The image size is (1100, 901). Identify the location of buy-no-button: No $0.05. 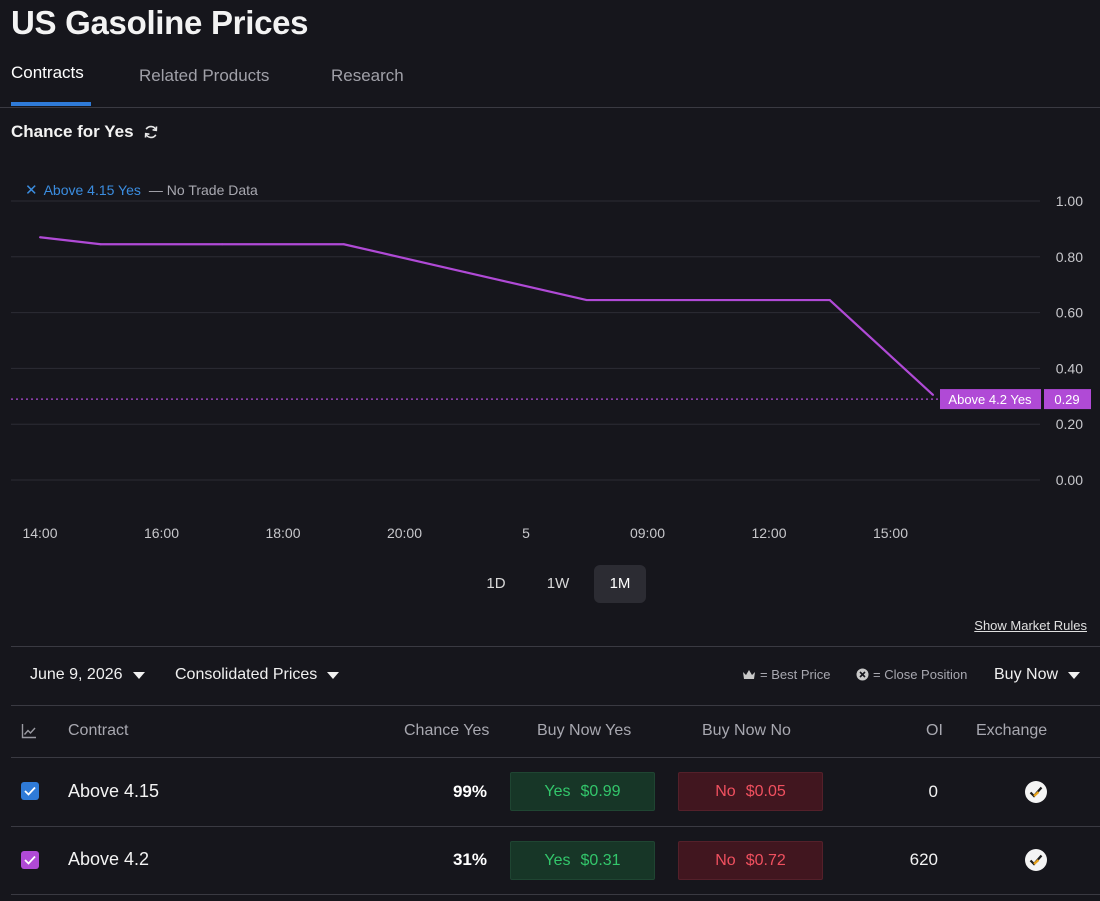
(750, 791).